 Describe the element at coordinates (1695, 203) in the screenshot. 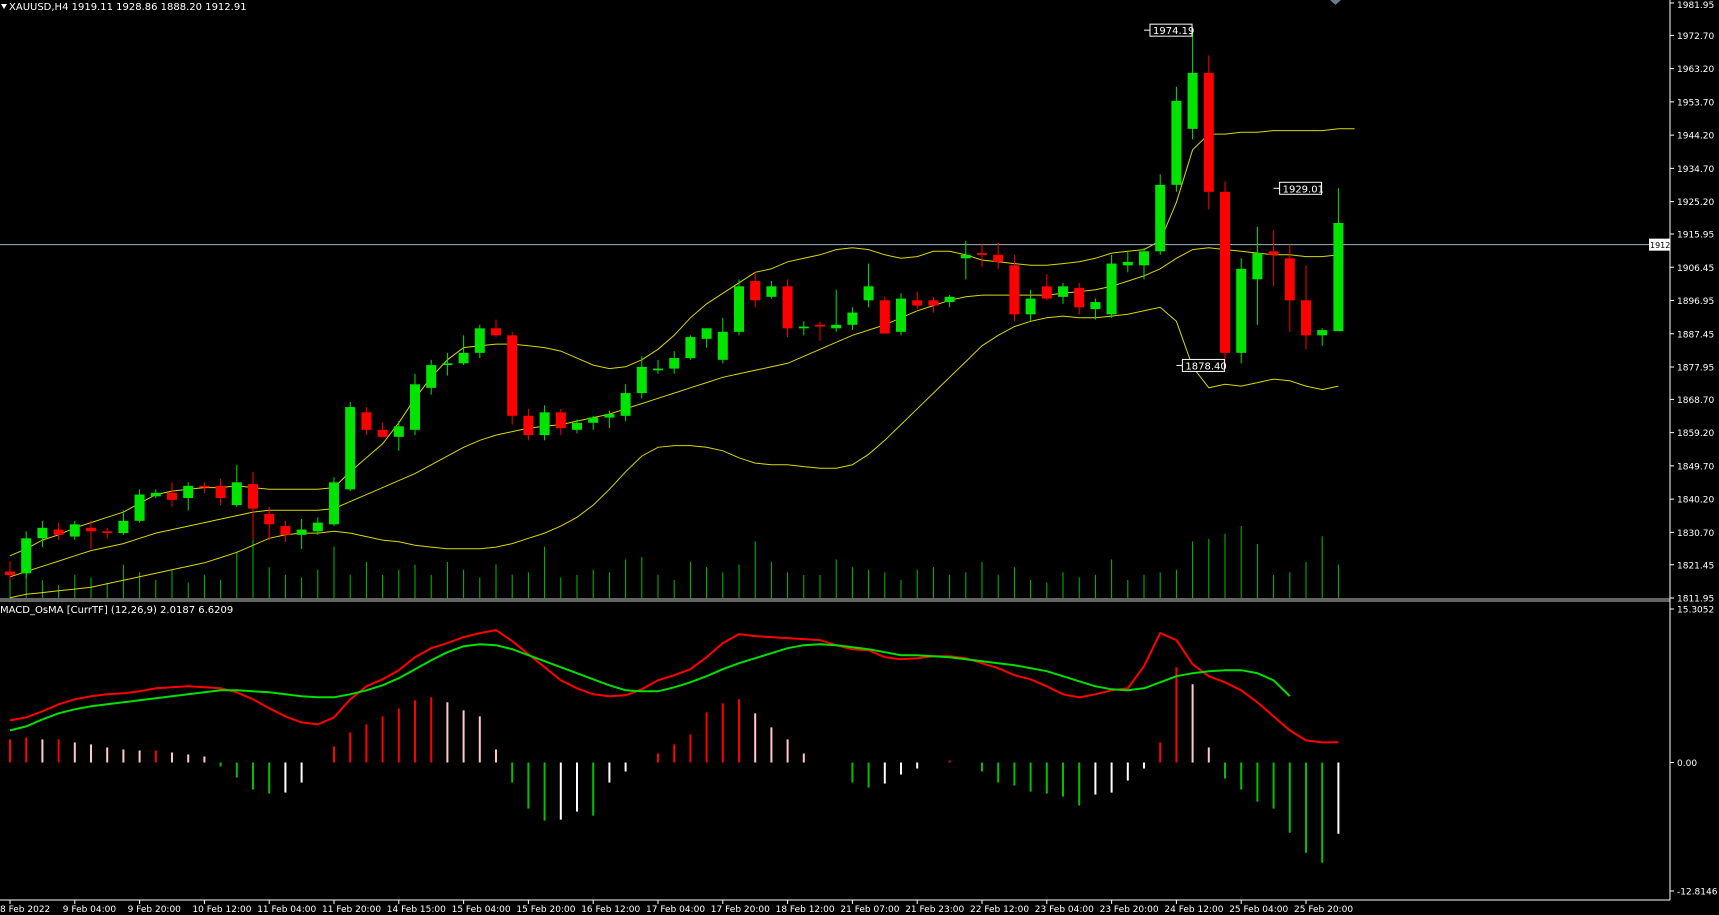

I see `price-tick-label: 1925.20` at that location.